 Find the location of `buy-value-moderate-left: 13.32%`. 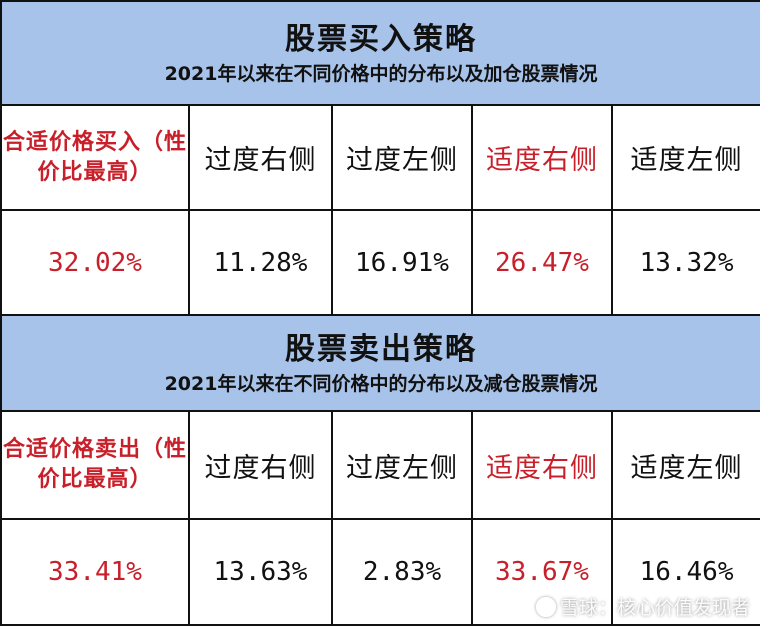

buy-value-moderate-left: 13.32% is located at coordinates (685, 262).